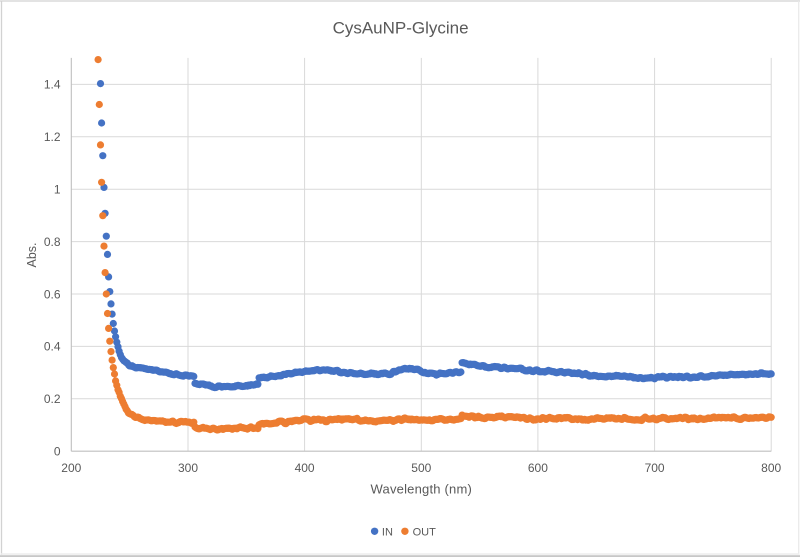 The height and width of the screenshot is (557, 800). I want to click on svg-text: 0.8, so click(52, 242).